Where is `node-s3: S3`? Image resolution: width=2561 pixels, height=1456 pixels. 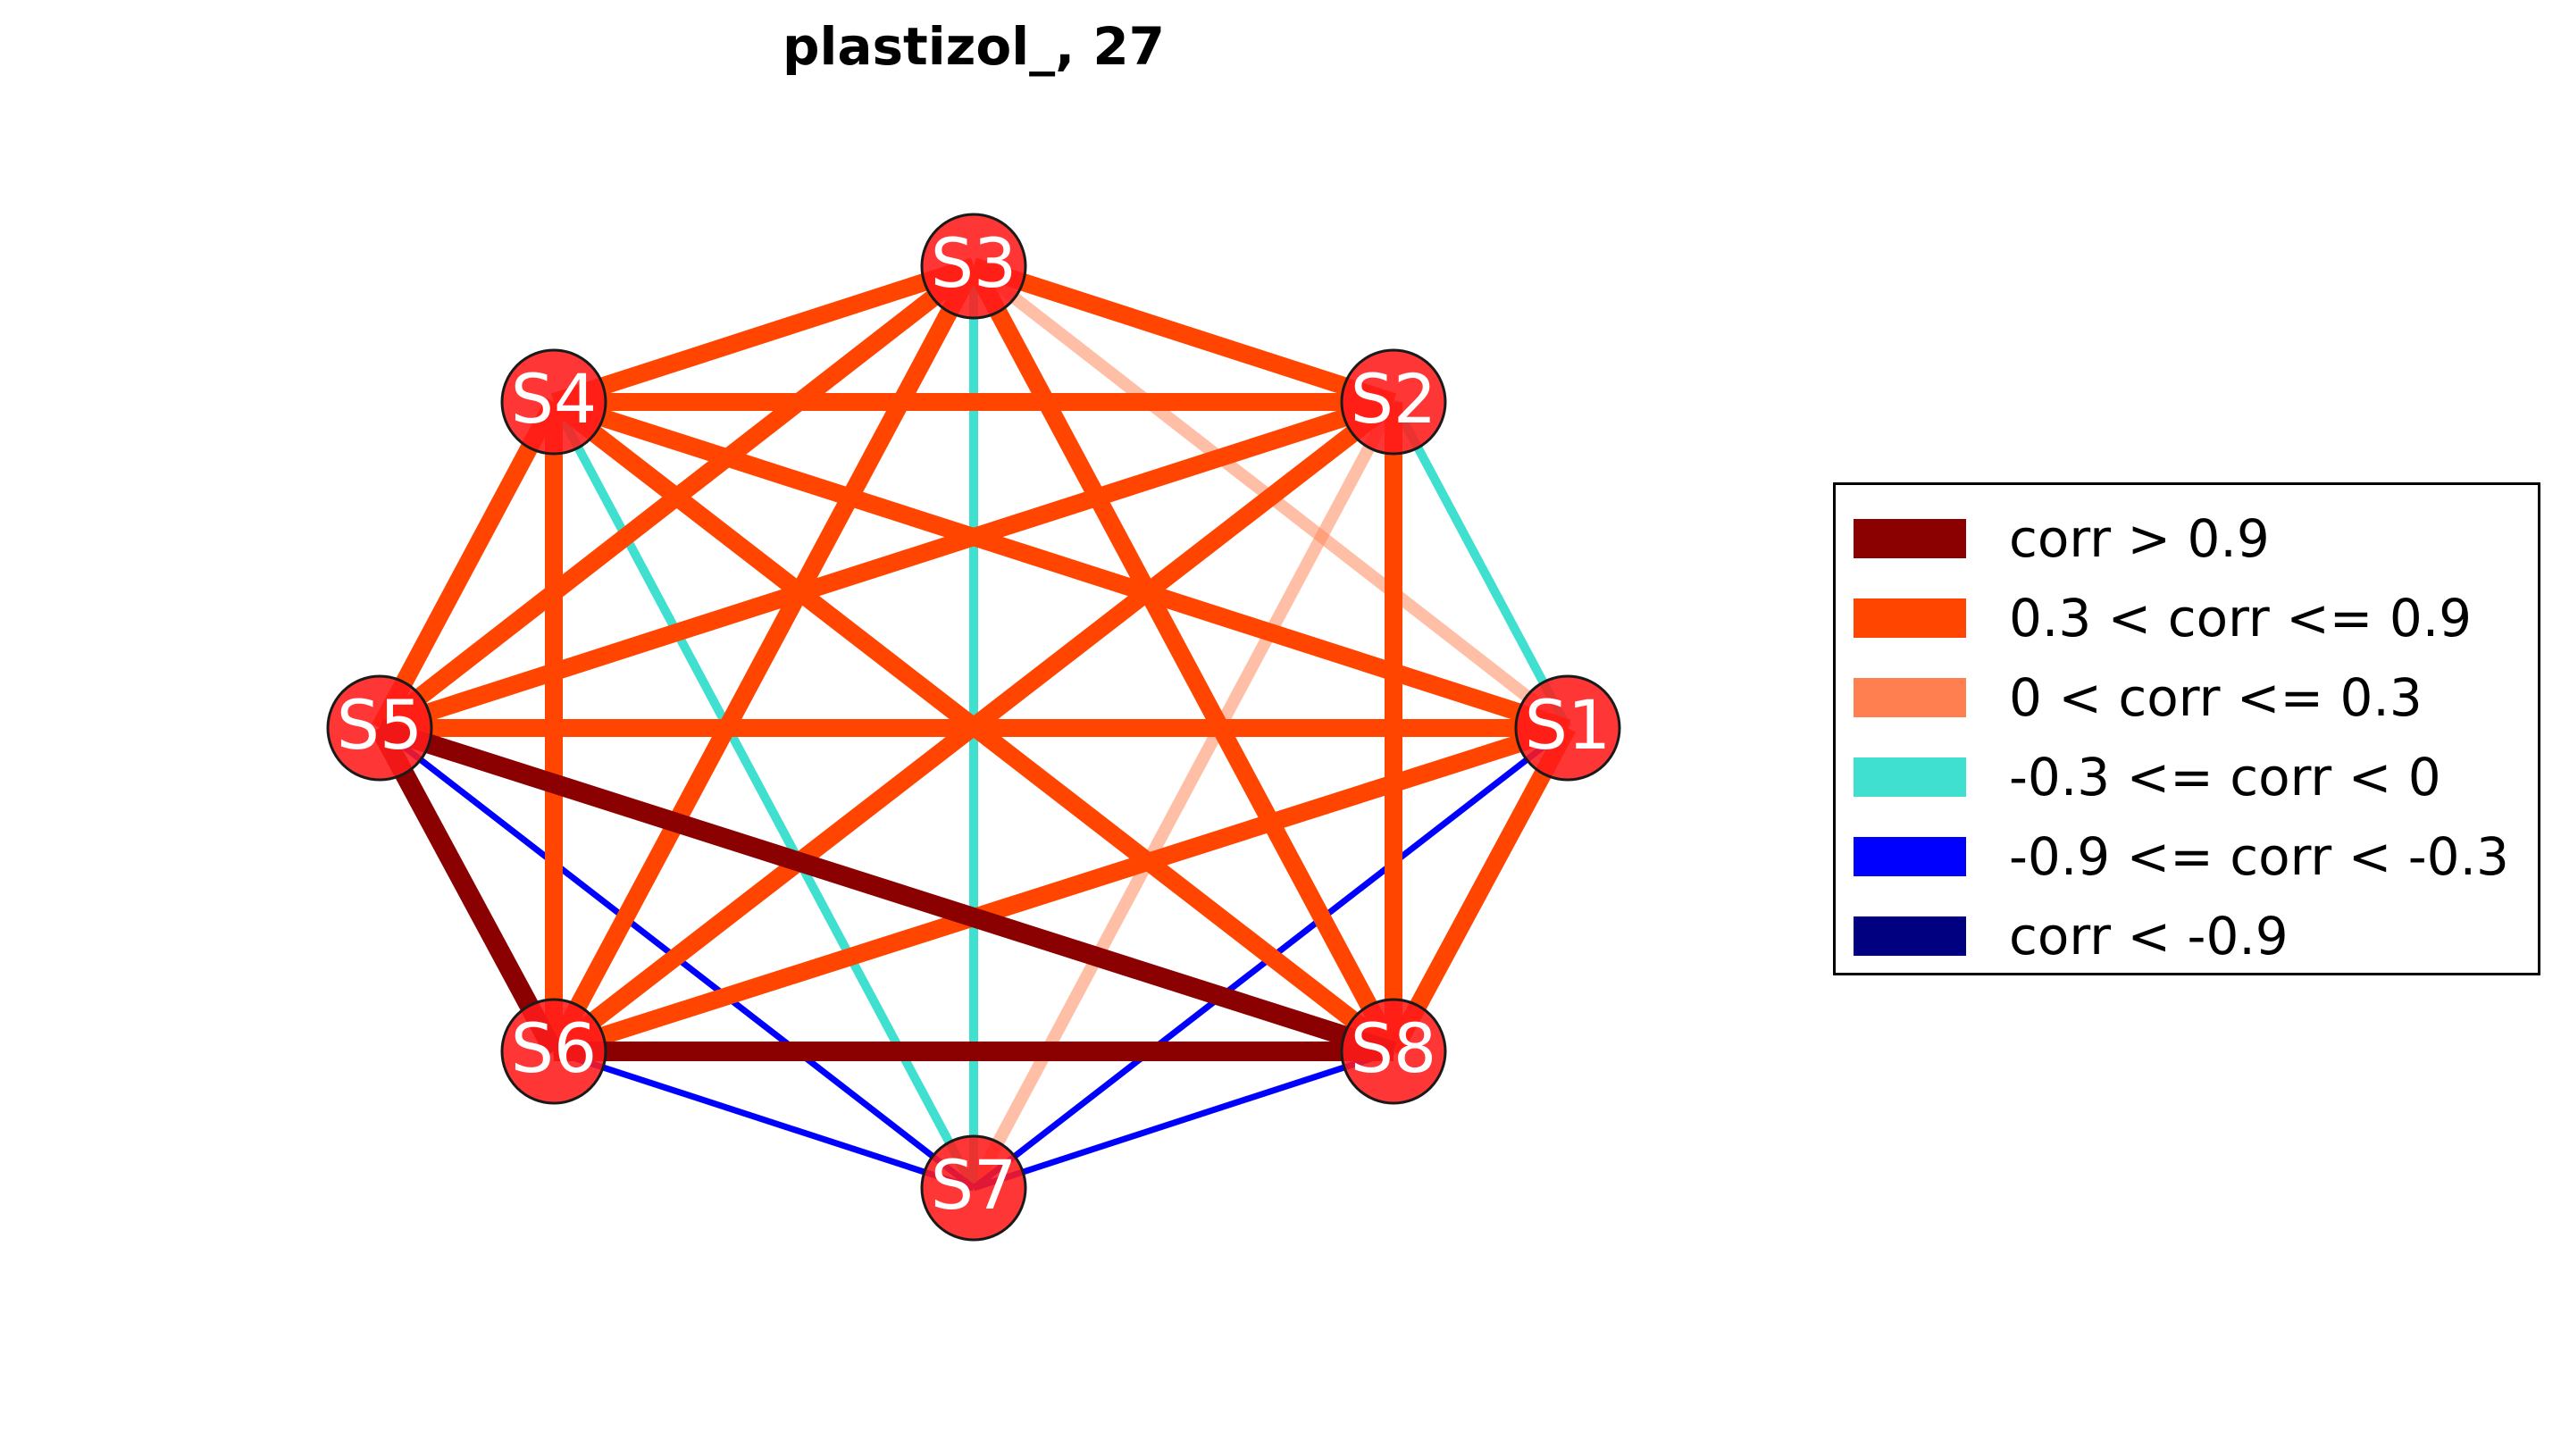
node-s3: S3 is located at coordinates (973, 266).